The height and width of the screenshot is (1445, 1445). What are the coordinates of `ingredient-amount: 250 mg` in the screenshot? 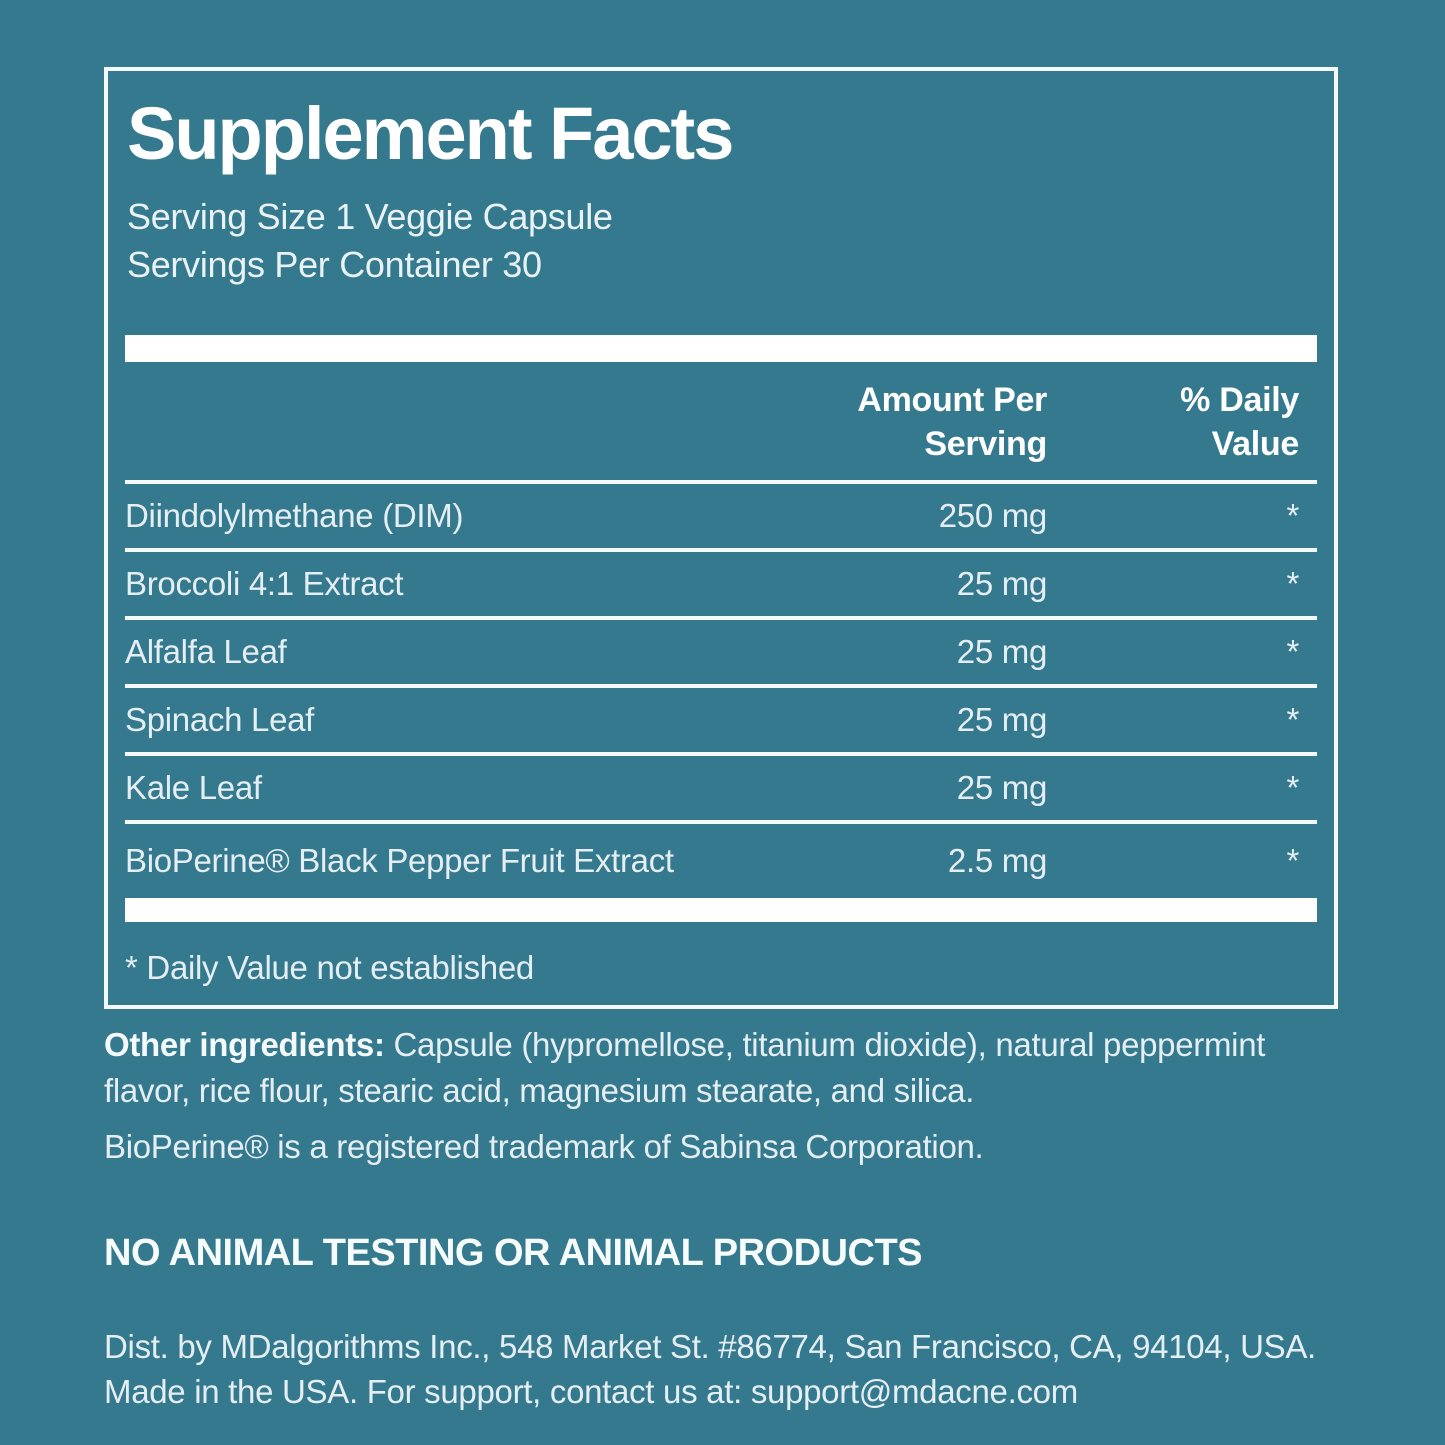 It's located at (993, 515).